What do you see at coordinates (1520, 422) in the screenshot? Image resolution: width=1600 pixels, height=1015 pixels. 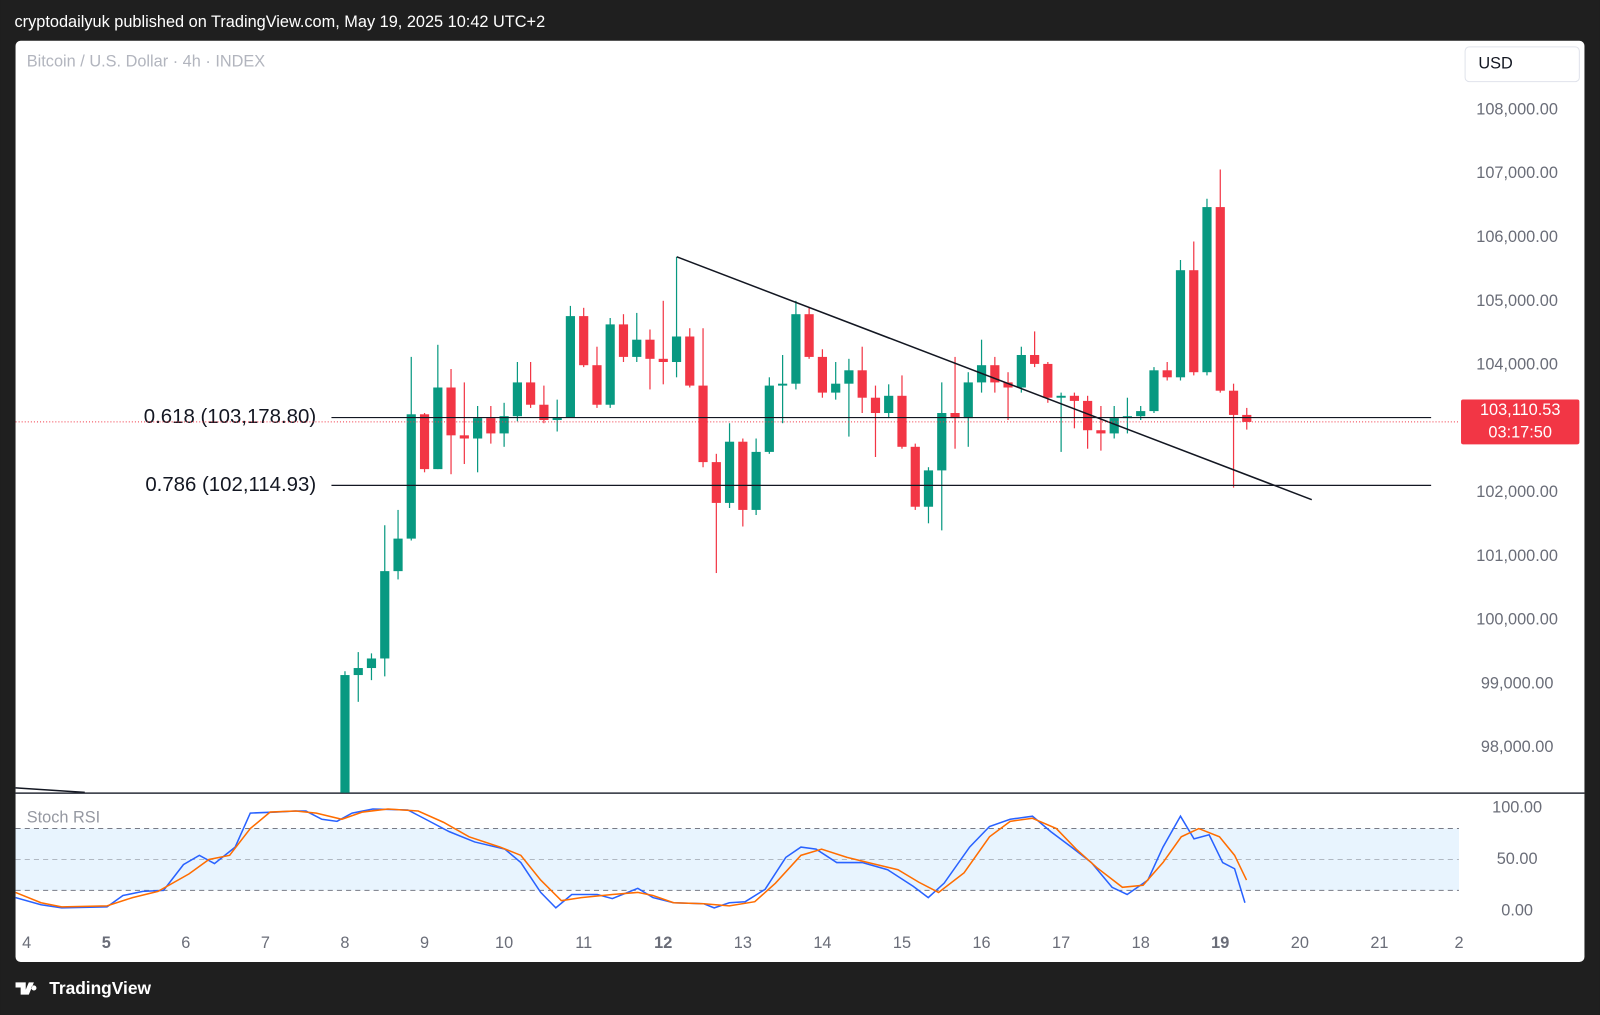 I see `last-price-box` at bounding box center [1520, 422].